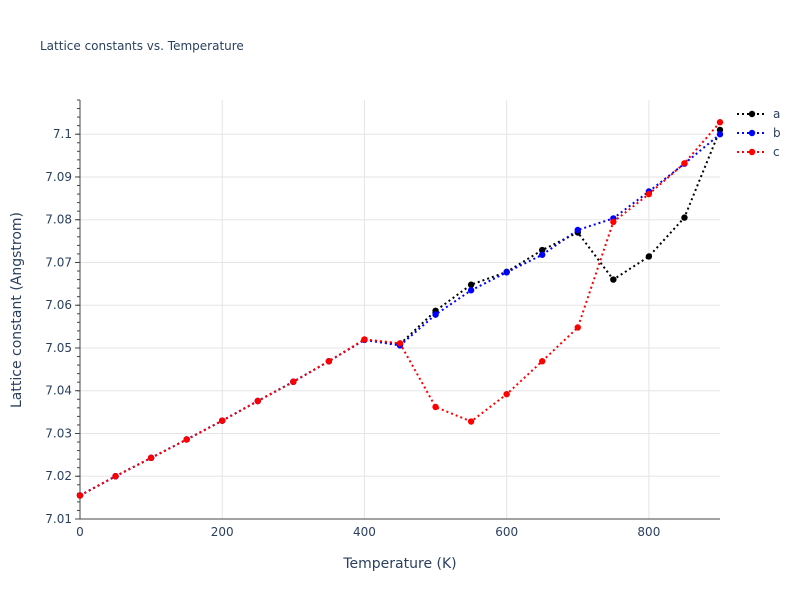 This screenshot has height=600, width=800. Describe the element at coordinates (62, 134) in the screenshot. I see `y-tick-label: 7.1` at that location.